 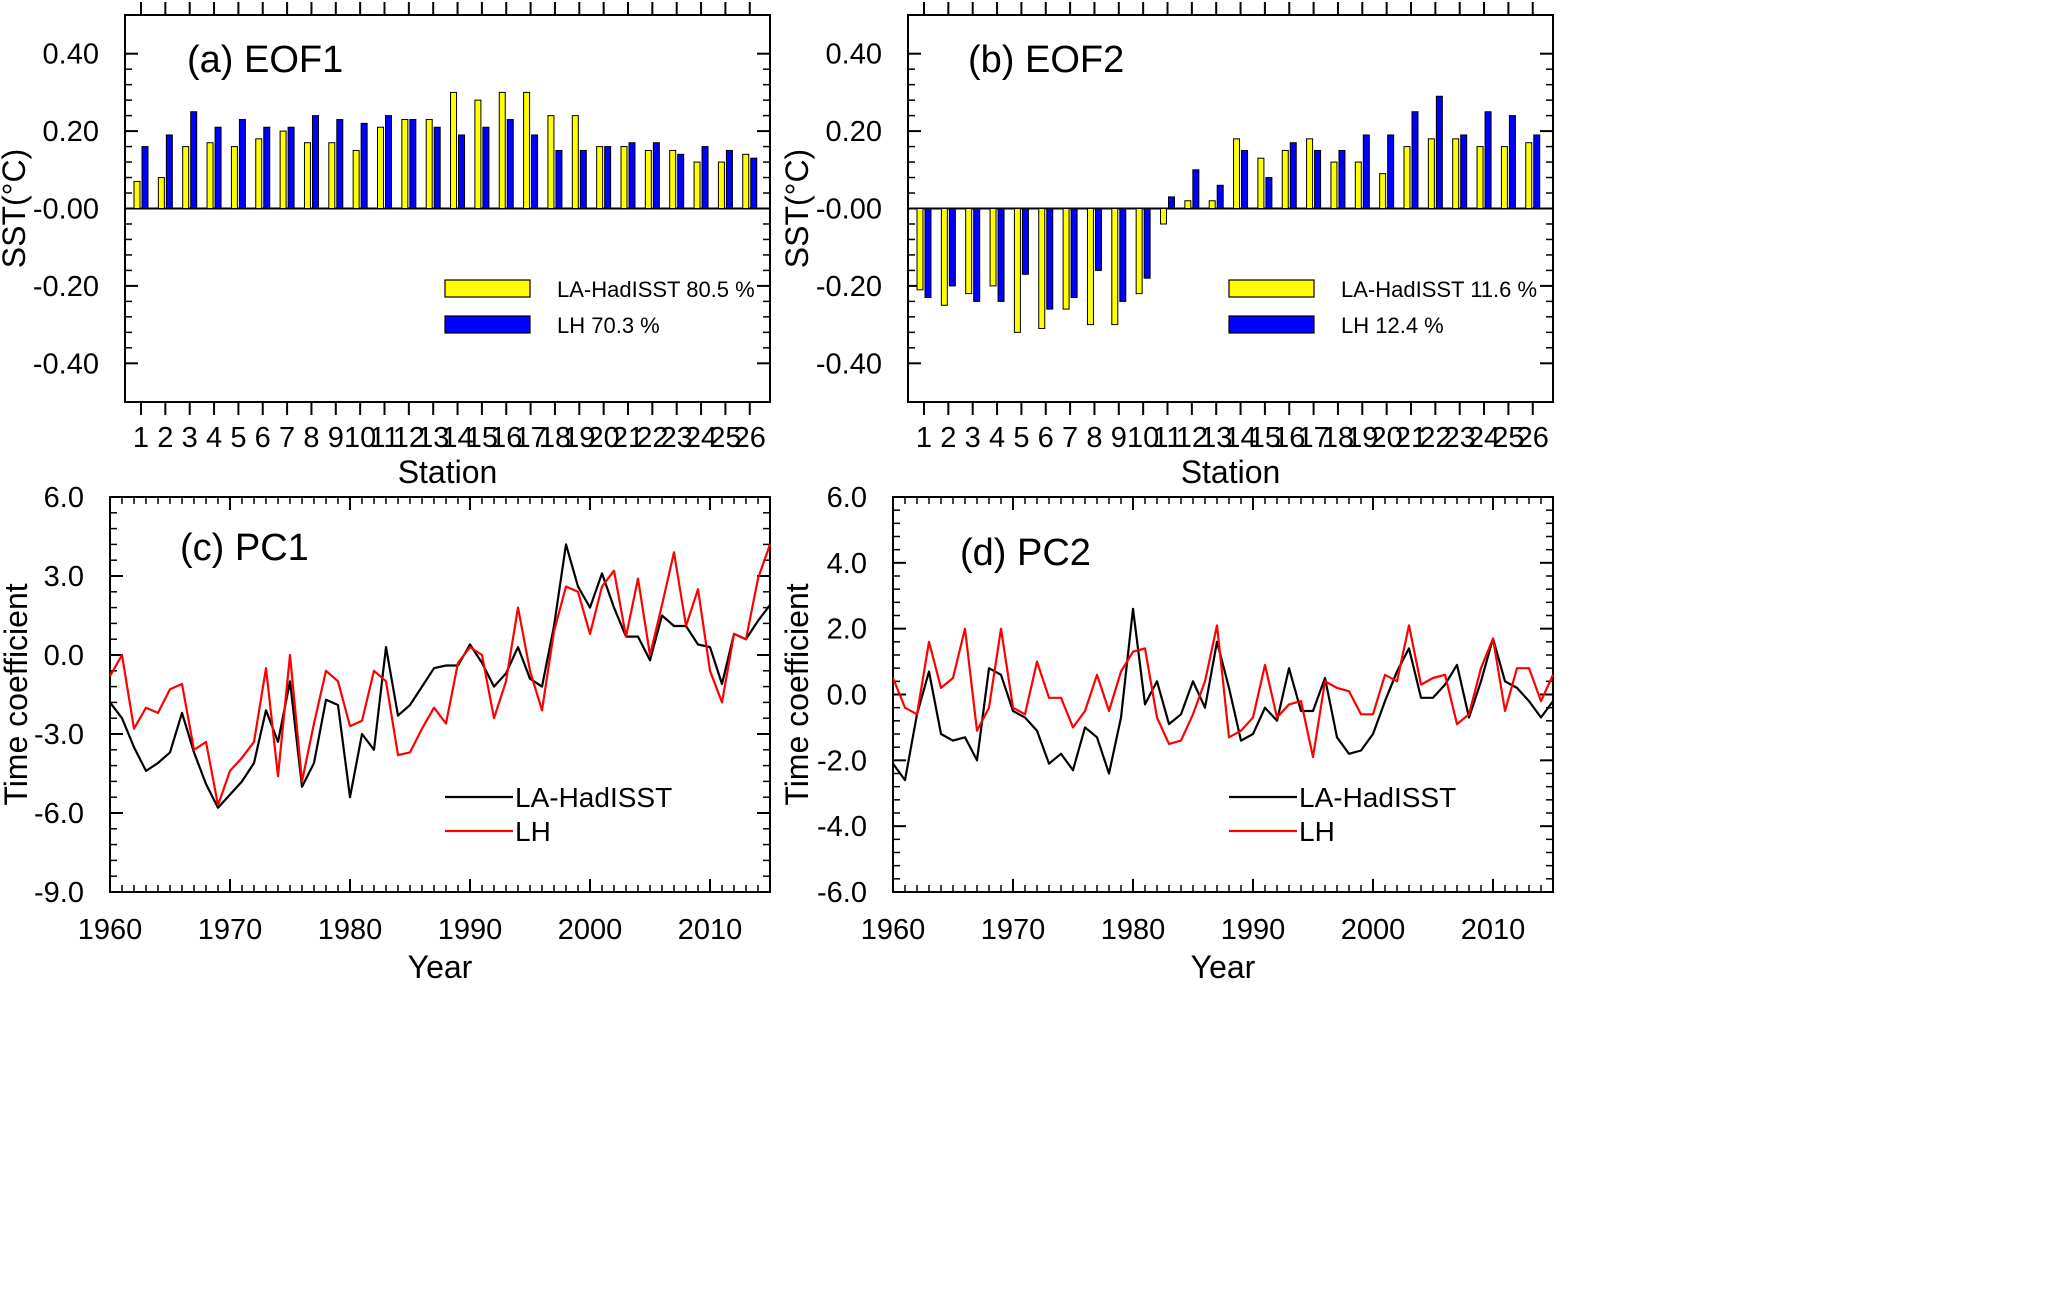 What do you see at coordinates (797, 694) in the screenshot?
I see `pc2-ylabel: Time coefficient` at bounding box center [797, 694].